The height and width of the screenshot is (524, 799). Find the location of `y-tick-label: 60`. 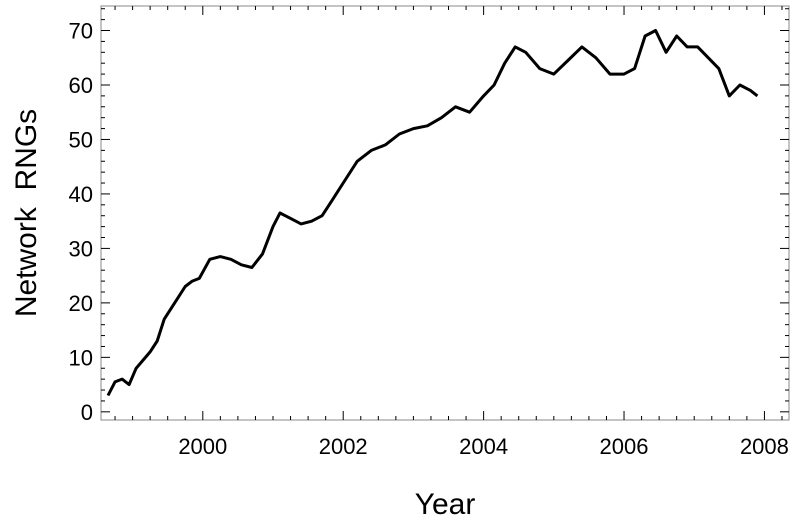

y-tick-label: 60 is located at coordinates (81, 85).